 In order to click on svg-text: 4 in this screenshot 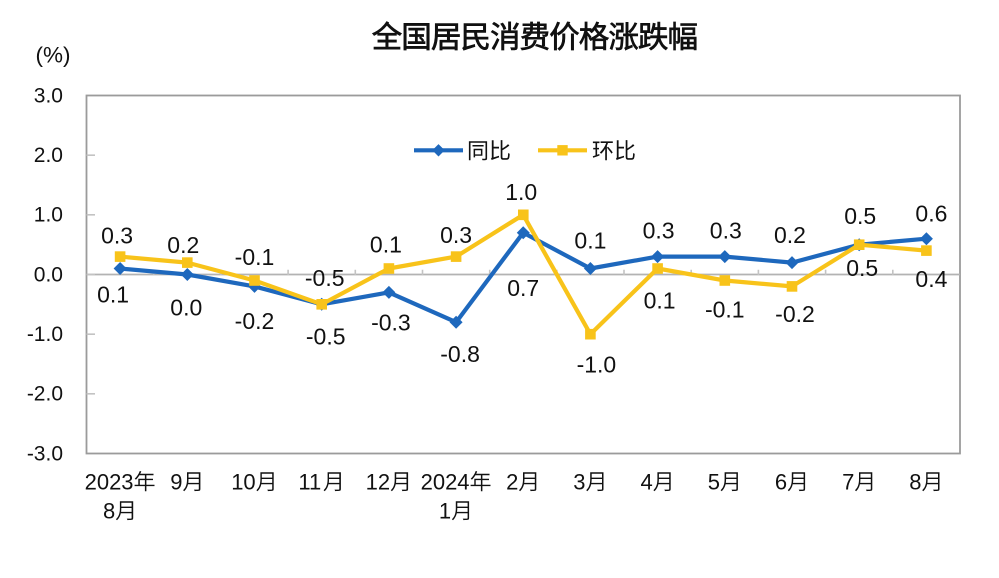, I will do `click(647, 482)`.